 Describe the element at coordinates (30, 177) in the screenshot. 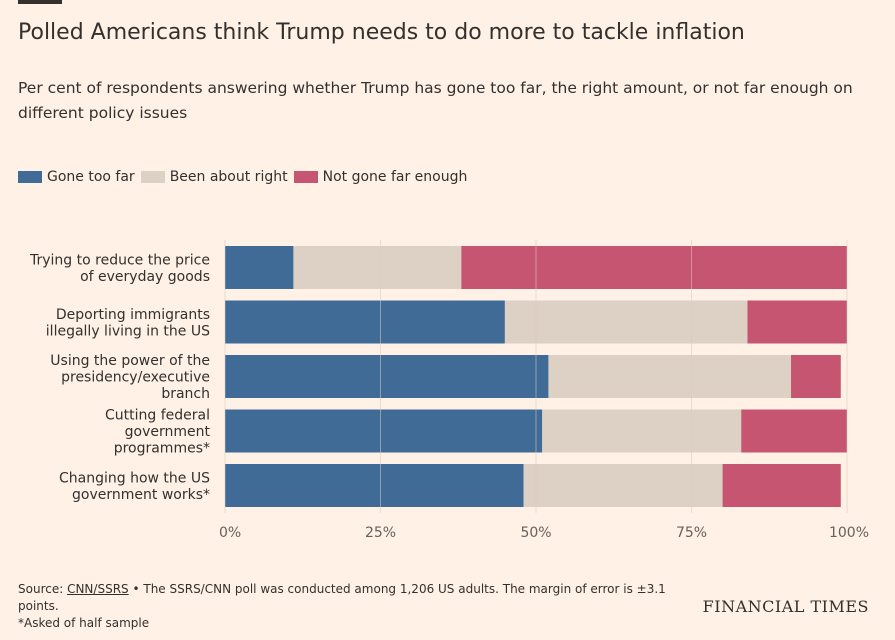

I see `legend-swatch-gone-too-far` at that location.